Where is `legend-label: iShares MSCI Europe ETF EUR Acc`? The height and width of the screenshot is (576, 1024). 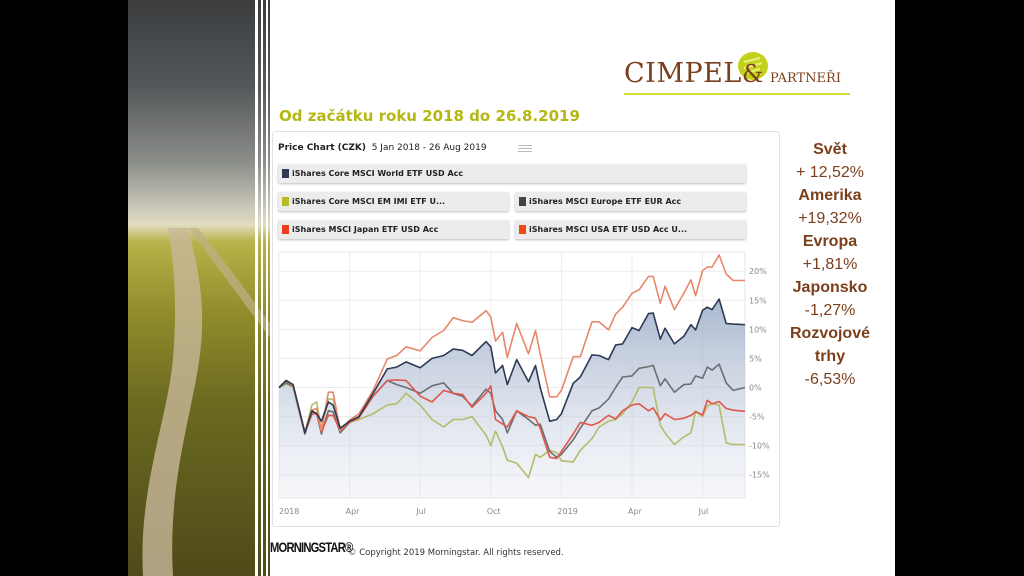 legend-label: iShares MSCI Europe ETF EUR Acc is located at coordinates (605, 201).